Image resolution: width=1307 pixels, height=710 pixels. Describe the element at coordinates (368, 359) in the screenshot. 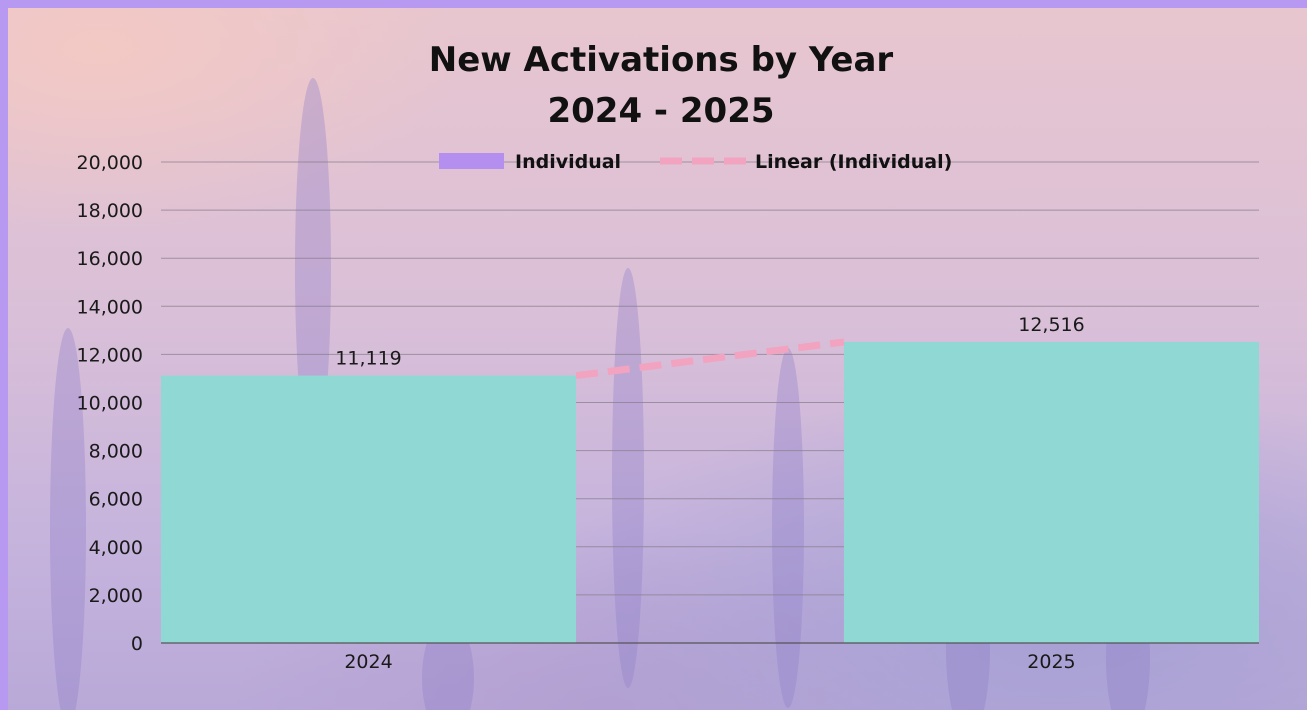

I see `data-label-2024: 11,119` at that location.